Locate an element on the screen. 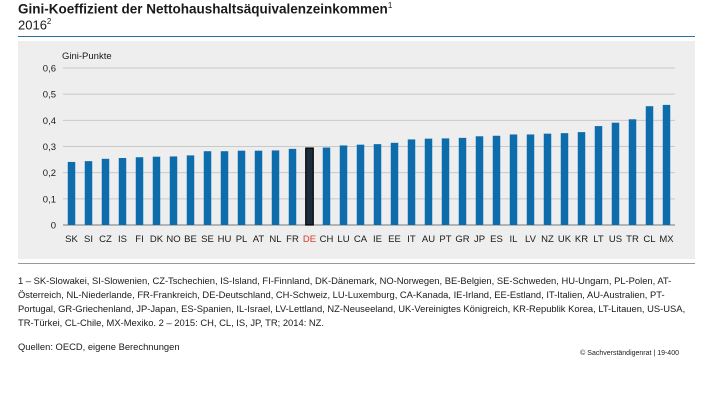 The image size is (715, 410). bar-dk is located at coordinates (156, 190).